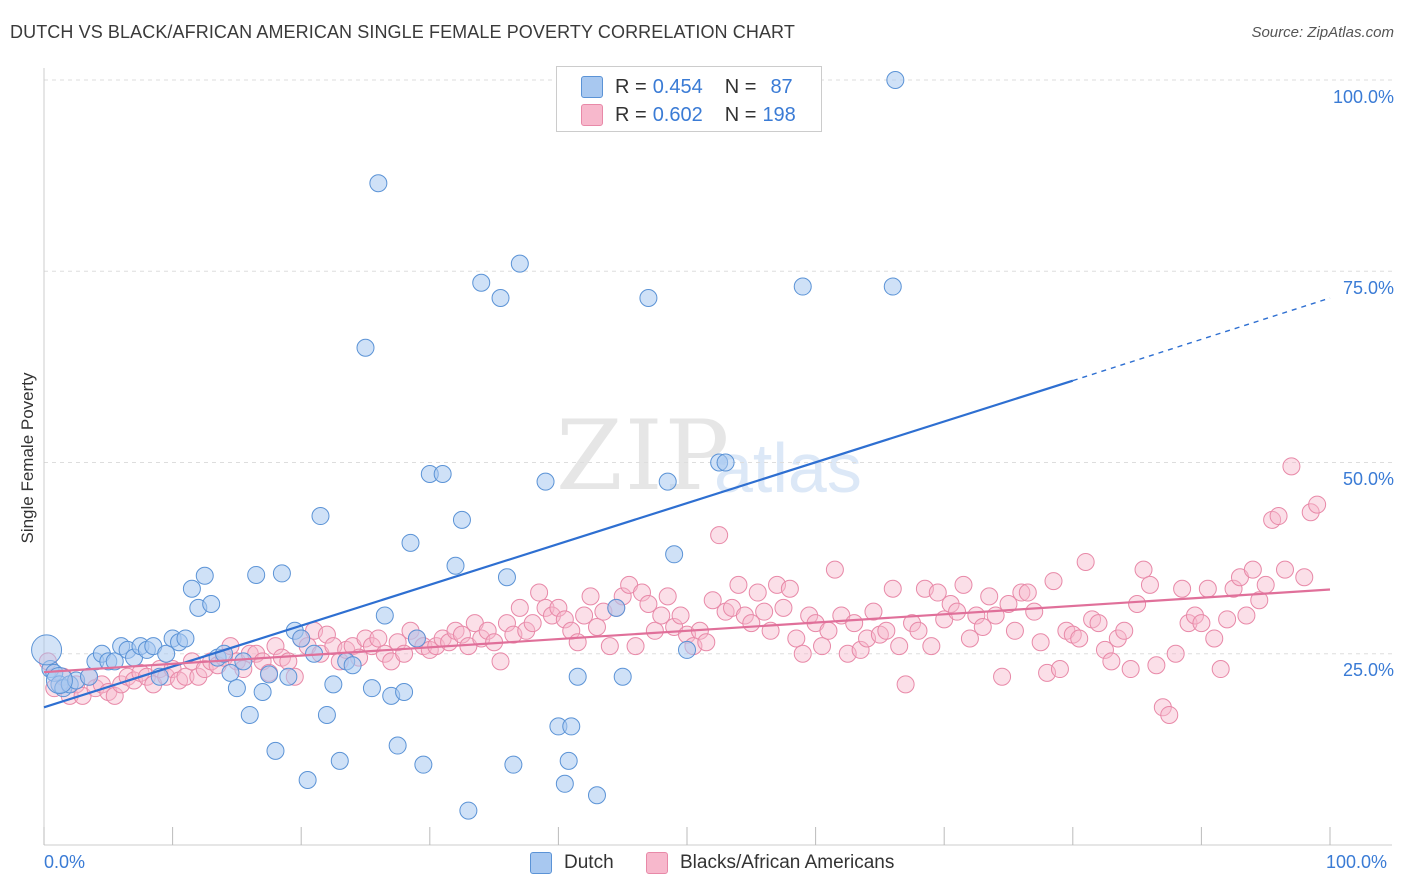  Describe the element at coordinates (572, 863) in the screenshot. I see `bottom-legend-dutch: Dutch` at that location.